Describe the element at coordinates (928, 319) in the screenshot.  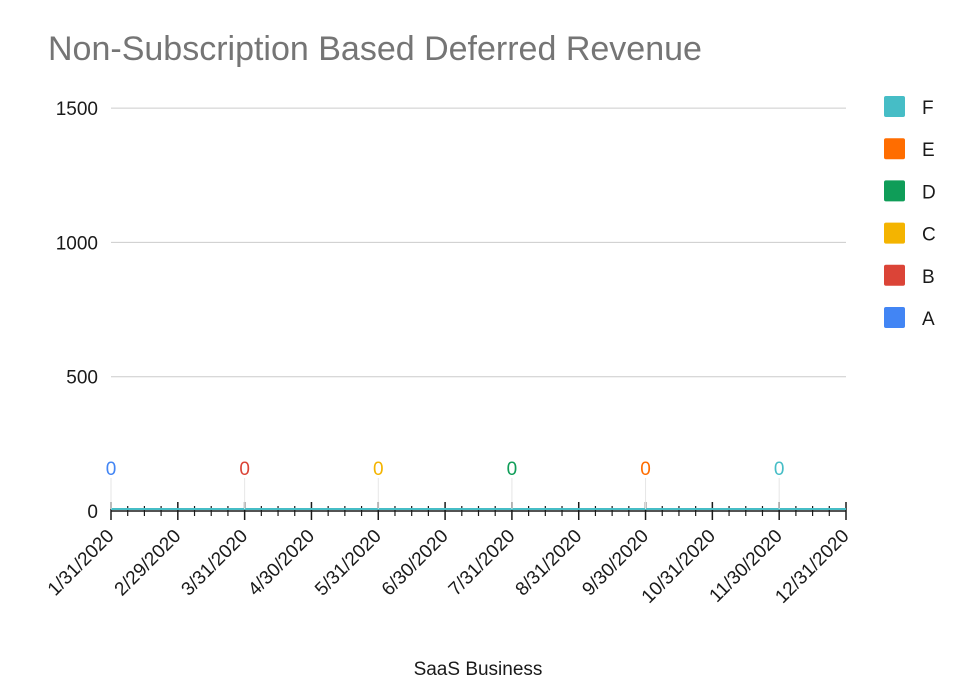
I see `legend-label: A` at that location.